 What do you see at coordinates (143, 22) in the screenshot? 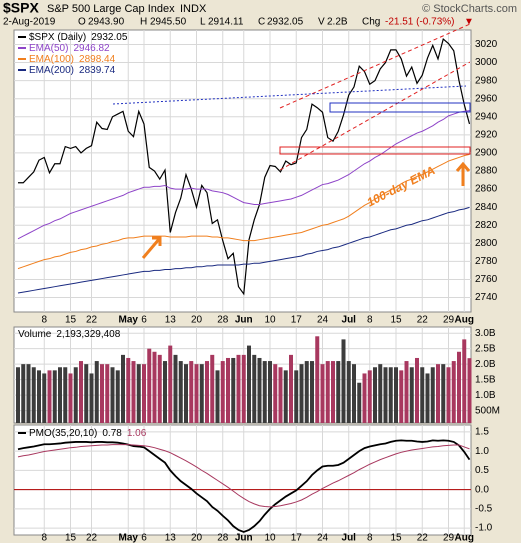
I see `quote-label: H` at bounding box center [143, 22].